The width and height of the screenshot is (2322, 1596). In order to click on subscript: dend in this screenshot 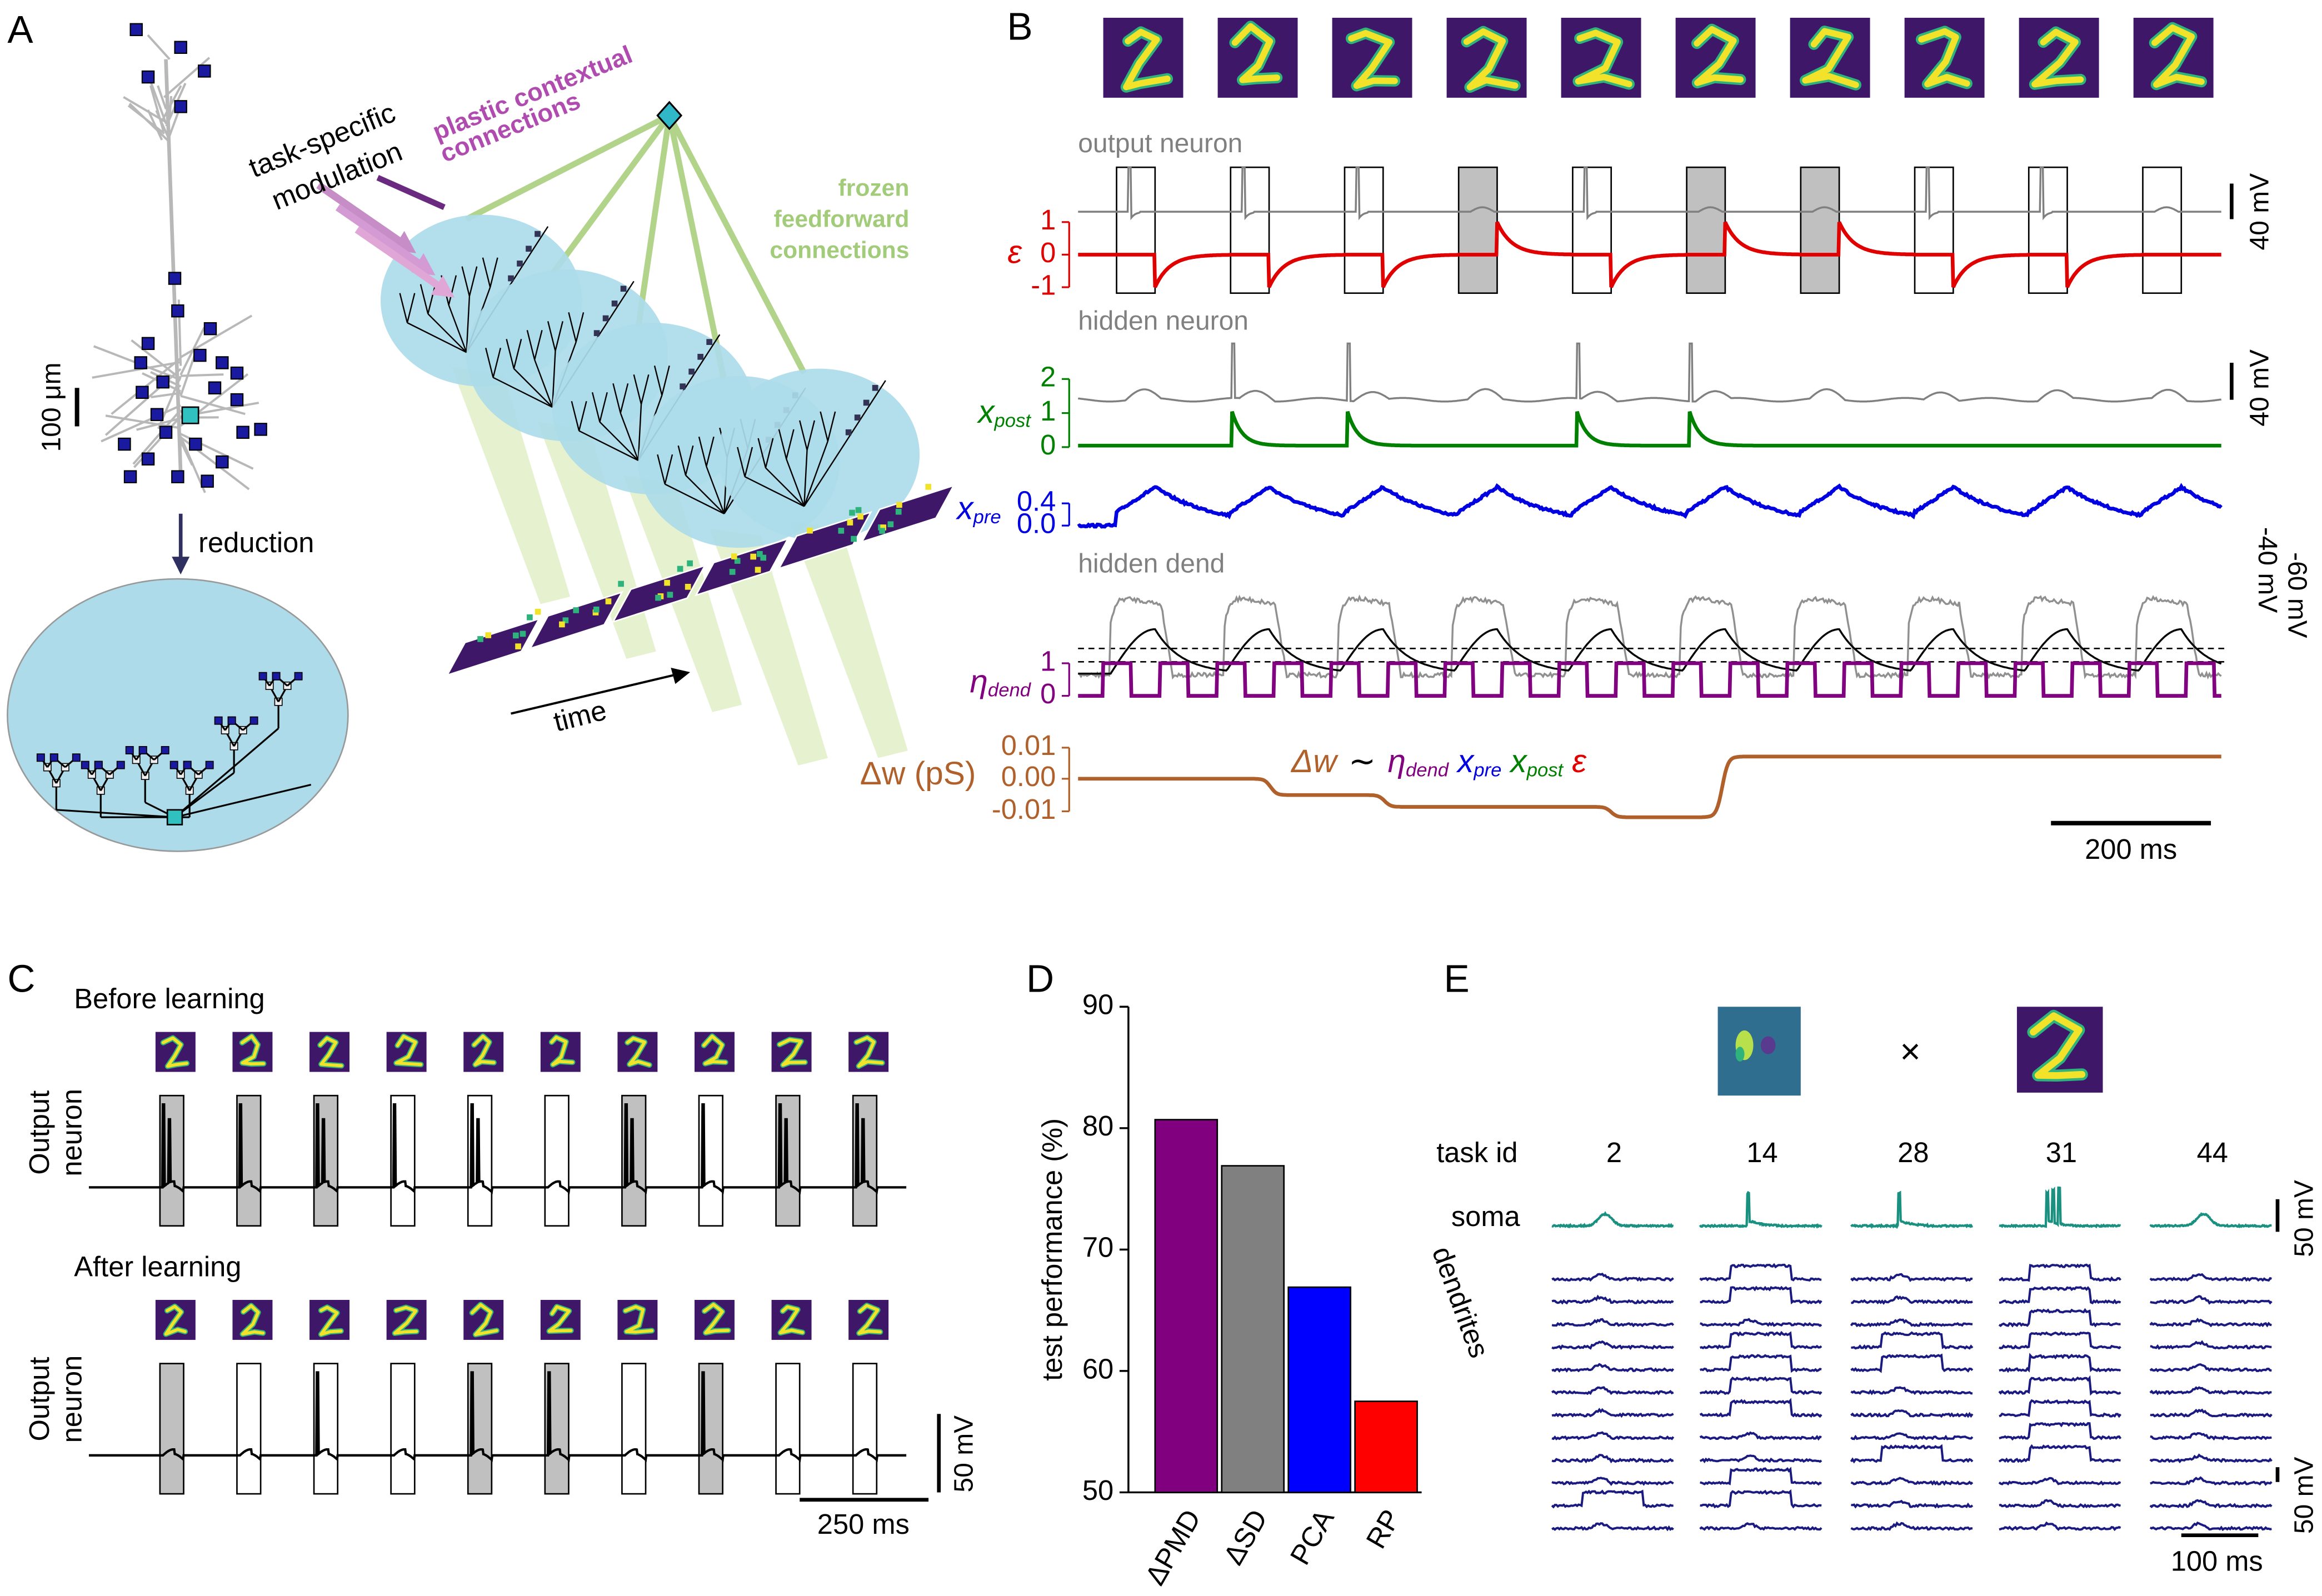, I will do `click(1010, 690)`.